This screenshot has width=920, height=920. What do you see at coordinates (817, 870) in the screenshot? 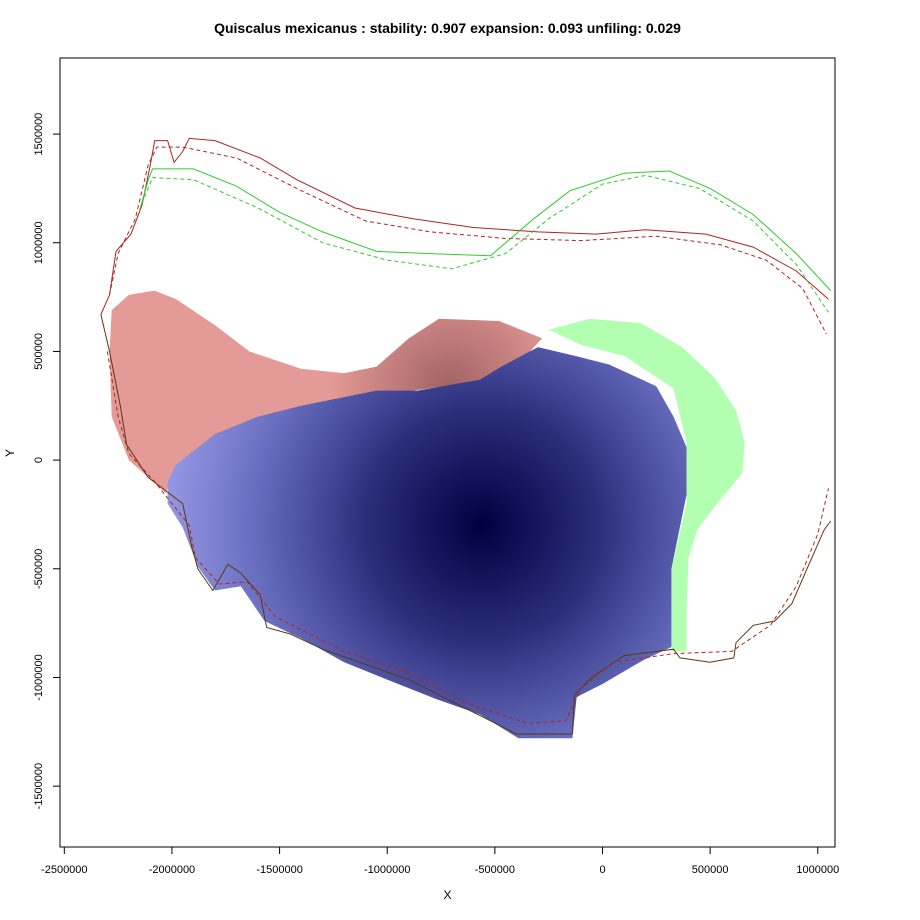
I see `x-tick-label: 1000000` at bounding box center [817, 870].